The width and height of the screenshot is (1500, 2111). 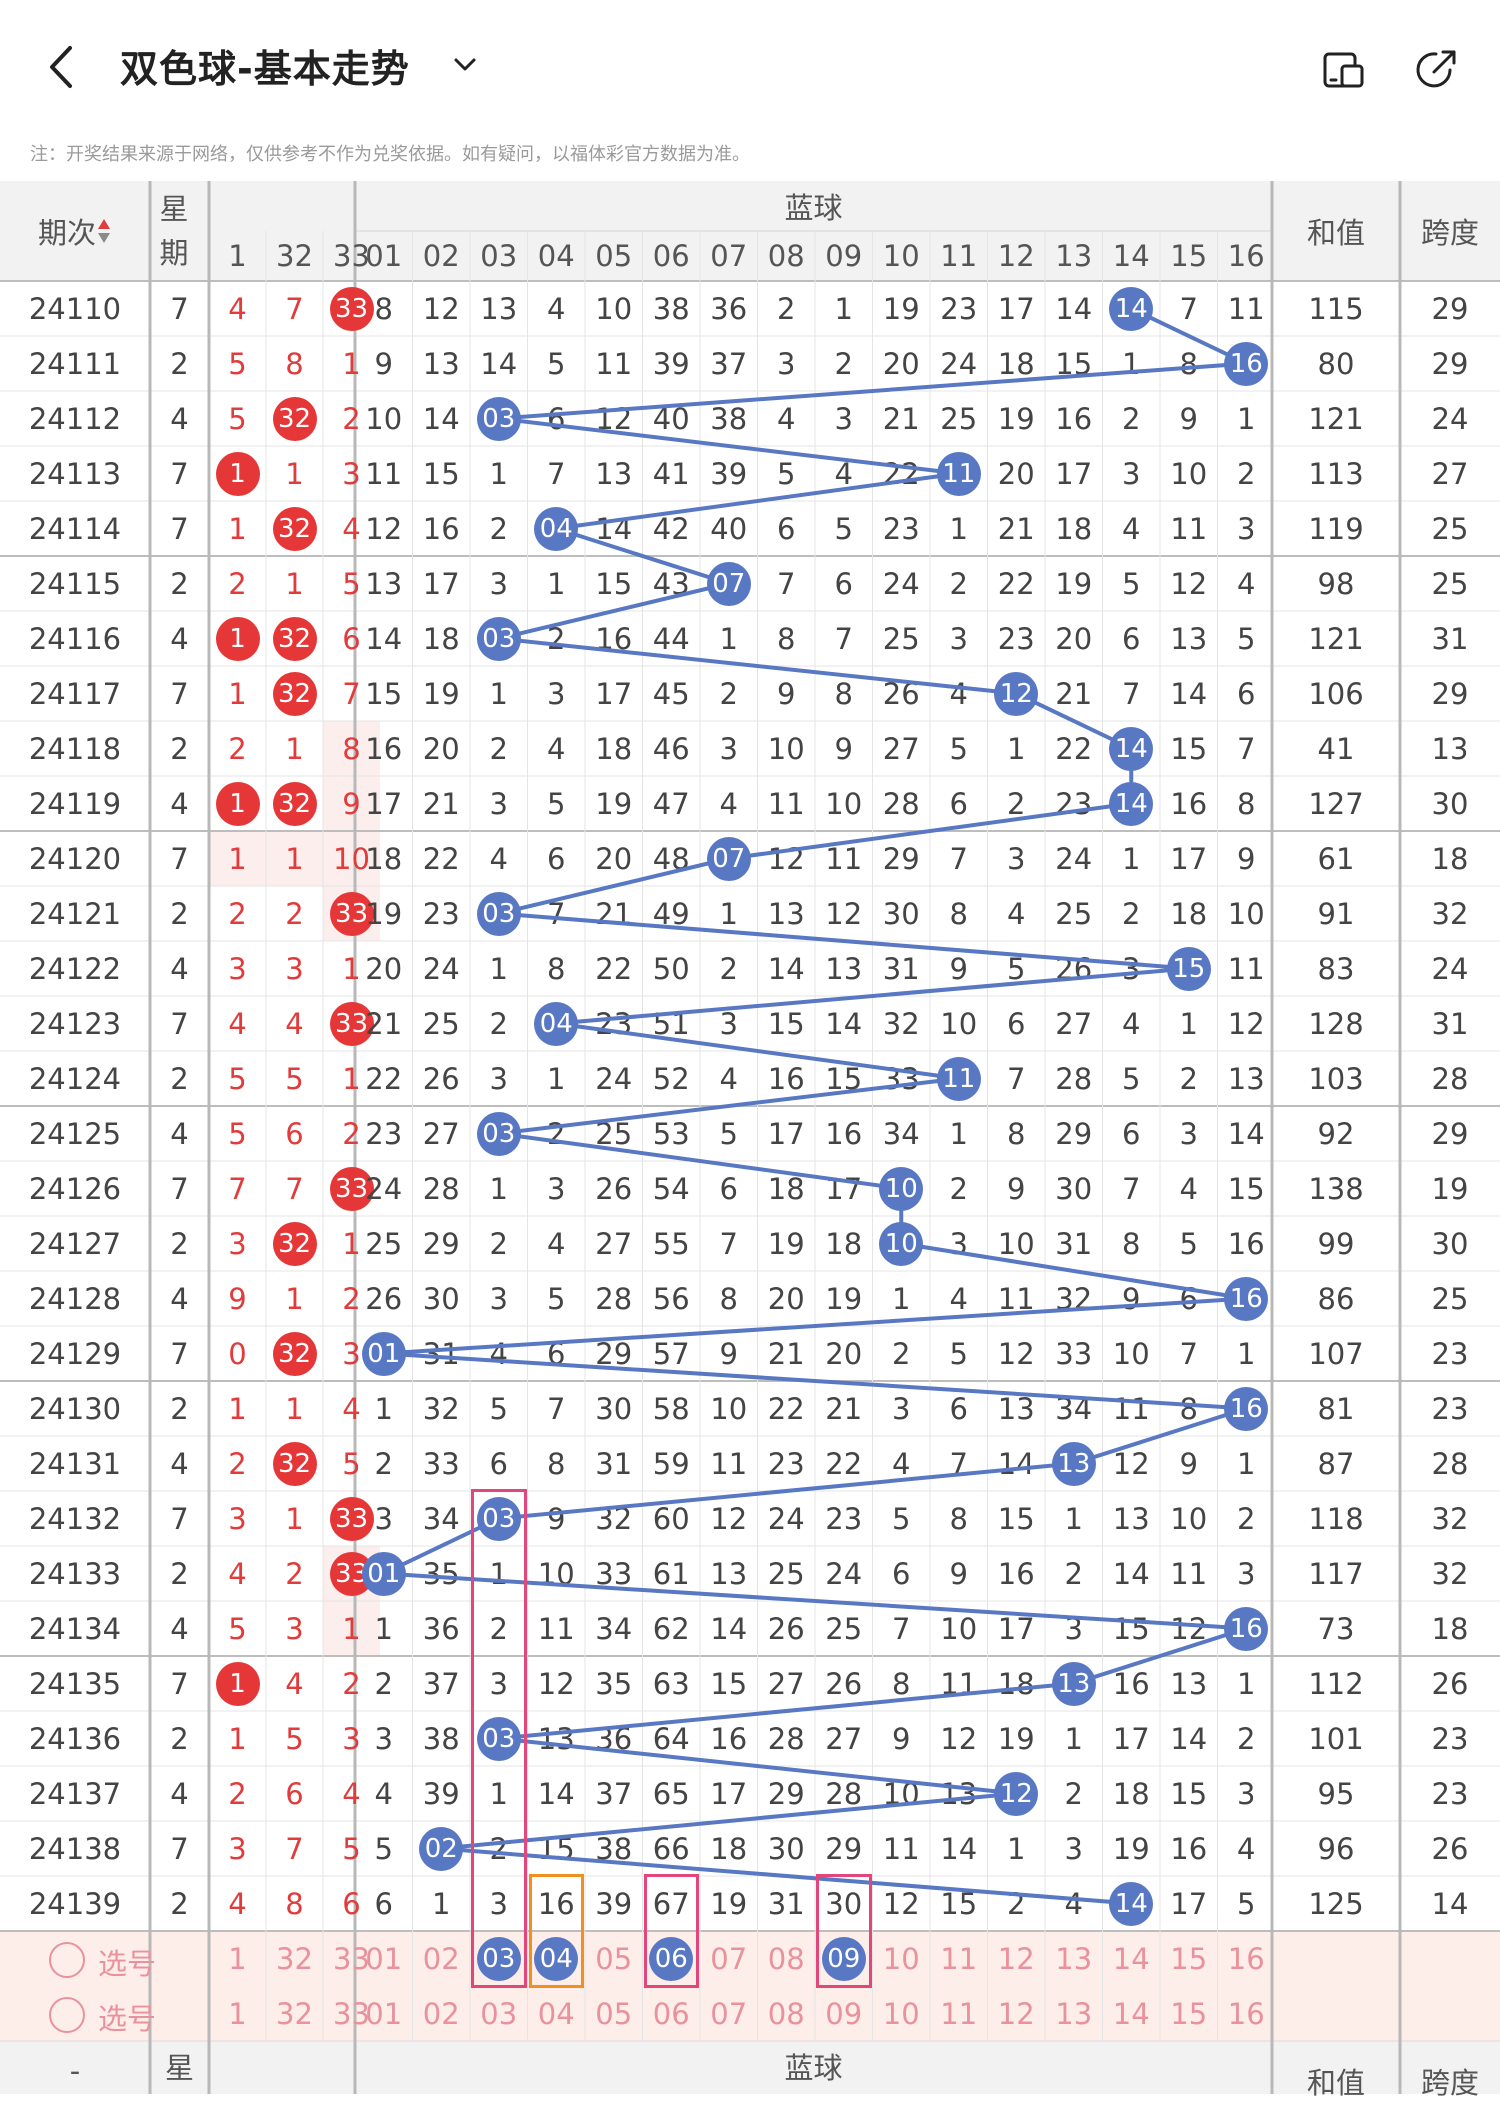 I want to click on header-red-col: 32, so click(x=294, y=256).